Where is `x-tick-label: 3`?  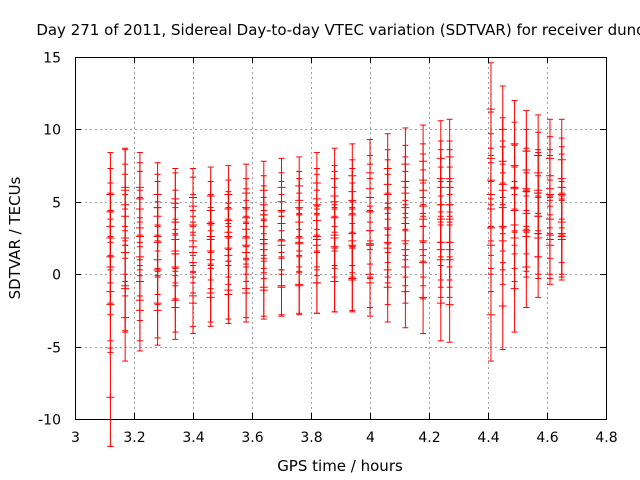
x-tick-label: 3 is located at coordinates (75, 438).